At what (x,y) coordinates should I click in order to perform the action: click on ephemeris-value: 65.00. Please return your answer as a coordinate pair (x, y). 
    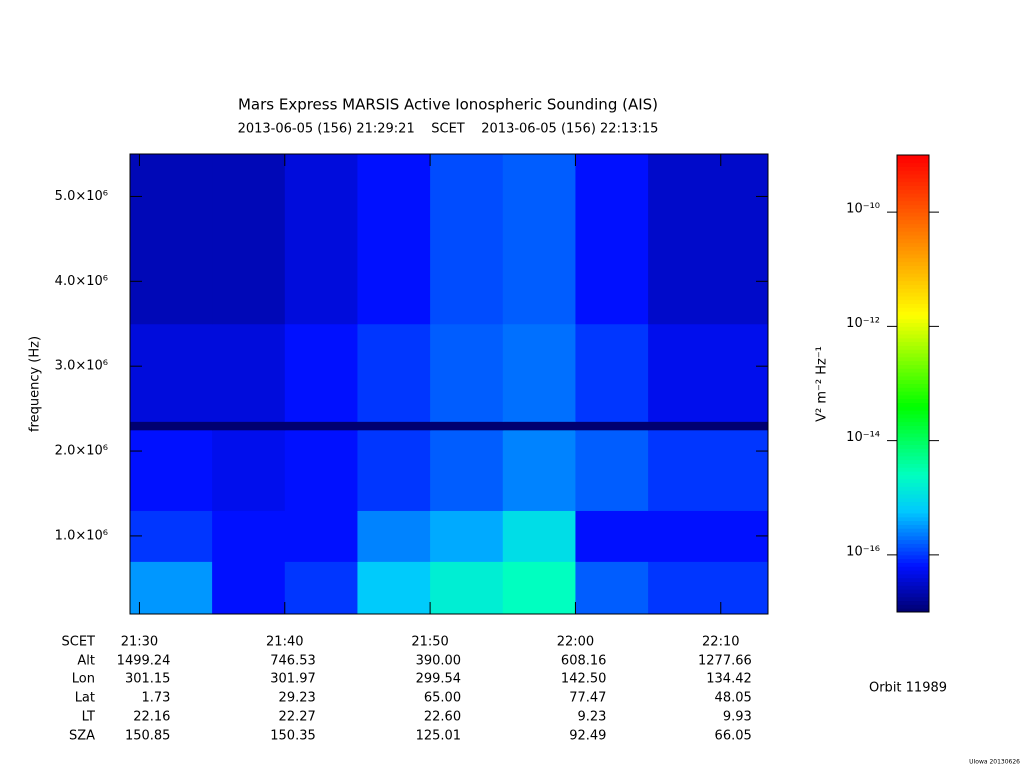
    Looking at the image, I should click on (442, 698).